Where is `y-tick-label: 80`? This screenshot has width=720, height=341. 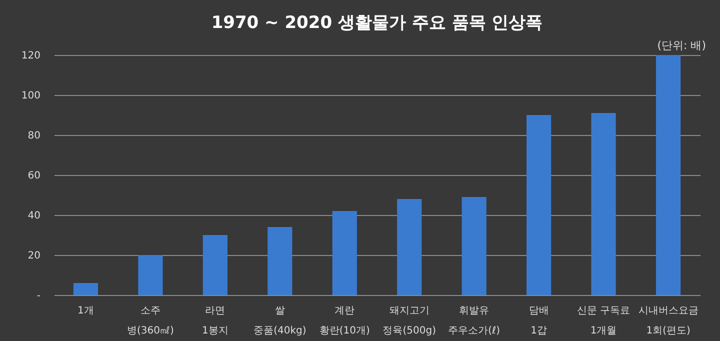
y-tick-label: 80 is located at coordinates (34, 136).